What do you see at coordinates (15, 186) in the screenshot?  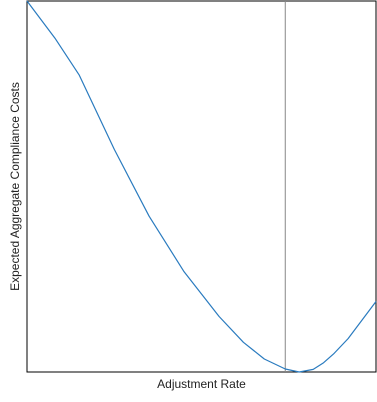 I see `y-axis-label: Expected Aggregate Compliance Costs` at bounding box center [15, 186].